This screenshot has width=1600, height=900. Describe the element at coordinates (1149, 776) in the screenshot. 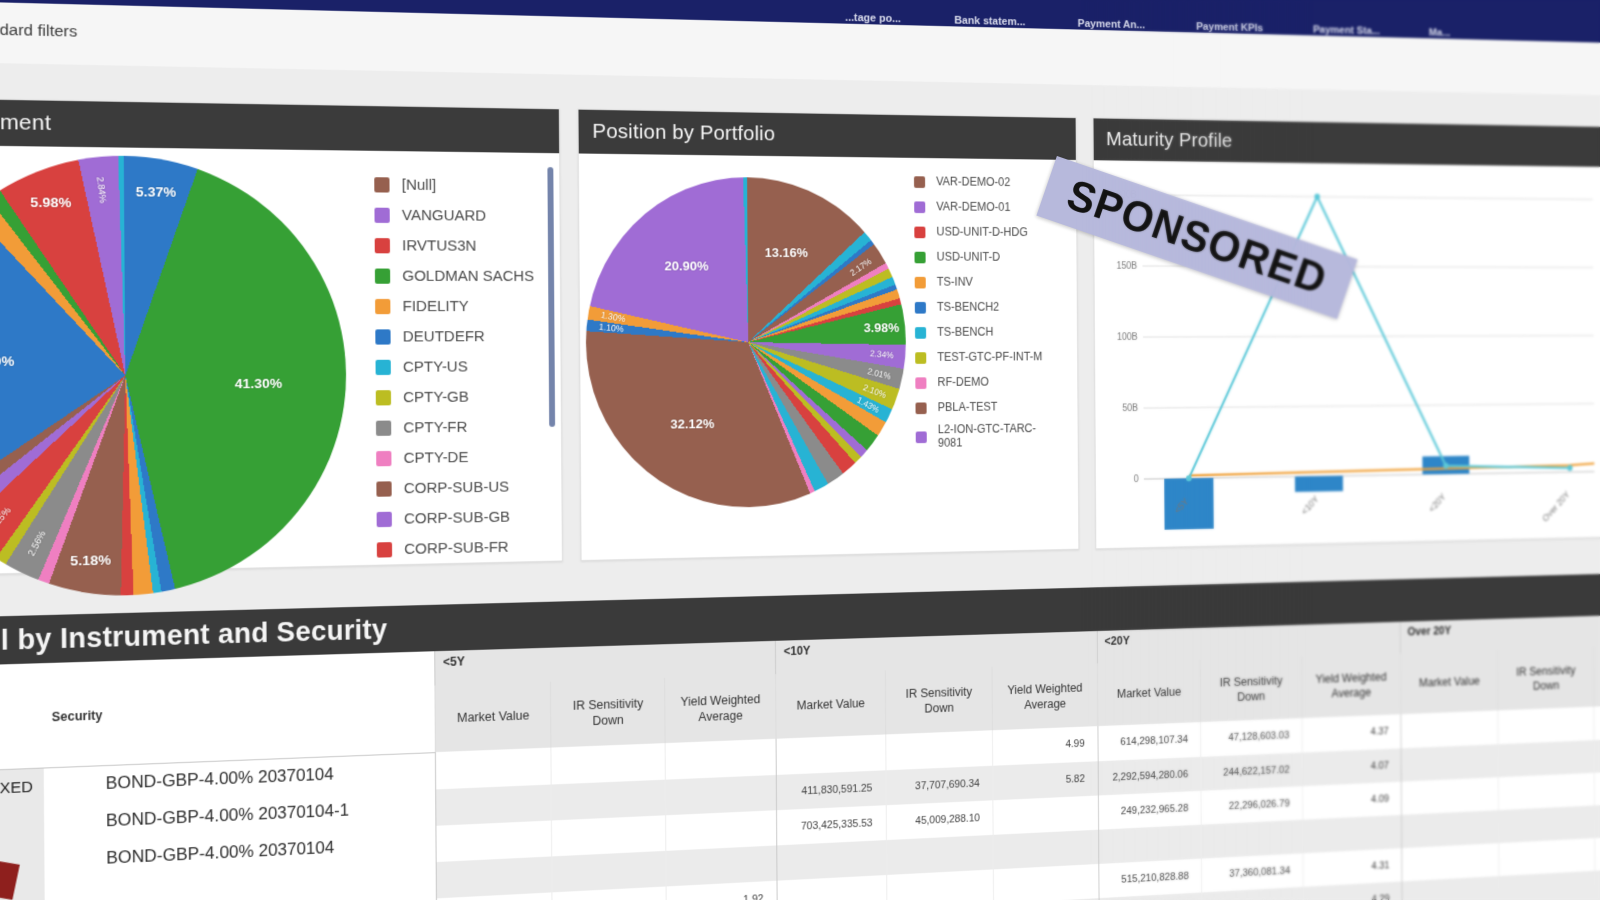

I see `cell-value: 2,292,594,280.06` at that location.